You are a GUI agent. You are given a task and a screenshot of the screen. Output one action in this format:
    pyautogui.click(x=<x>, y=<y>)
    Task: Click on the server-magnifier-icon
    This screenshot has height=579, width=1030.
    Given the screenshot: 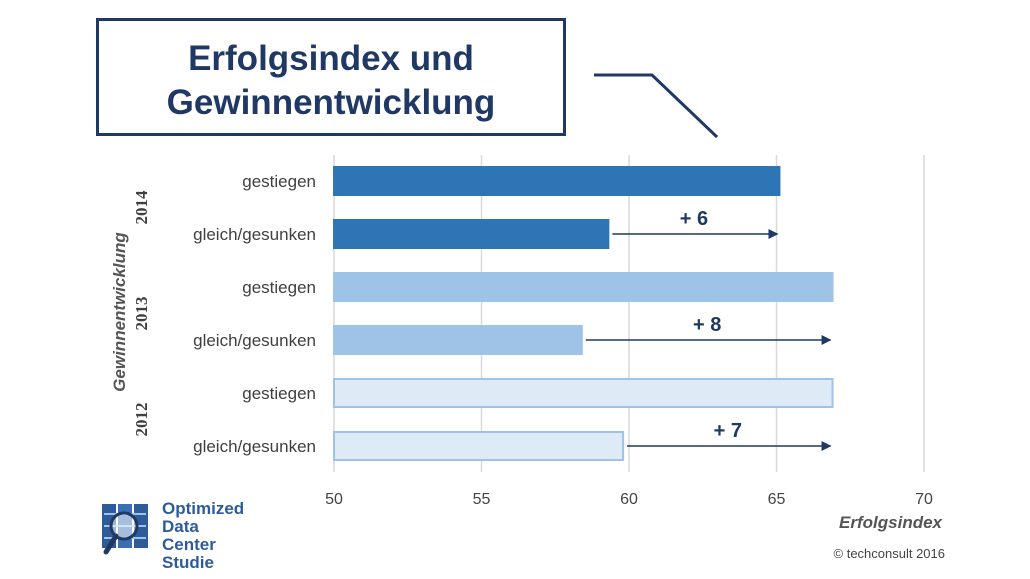 What is the action you would take?
    pyautogui.click(x=125, y=529)
    